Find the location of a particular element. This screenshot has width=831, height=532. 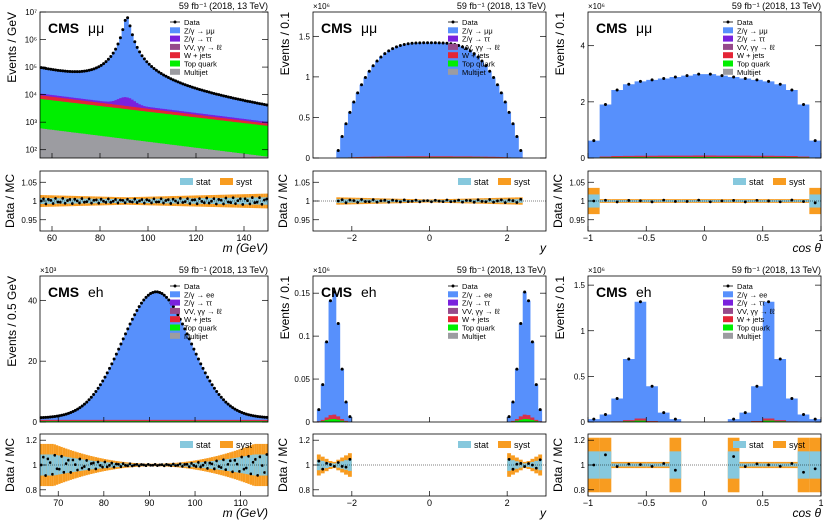

legend-label: Z/γ → μμ is located at coordinates (477, 30).